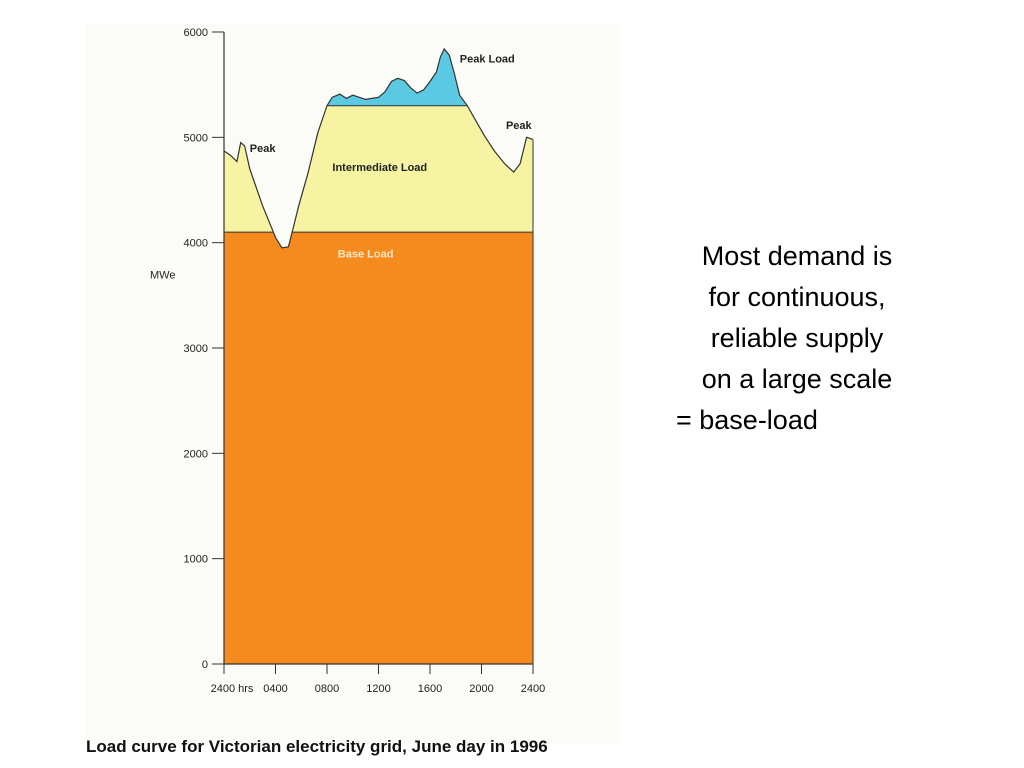 This screenshot has height=768, width=1024. Describe the element at coordinates (430, 689) in the screenshot. I see `x-tick-label: 1600` at that location.